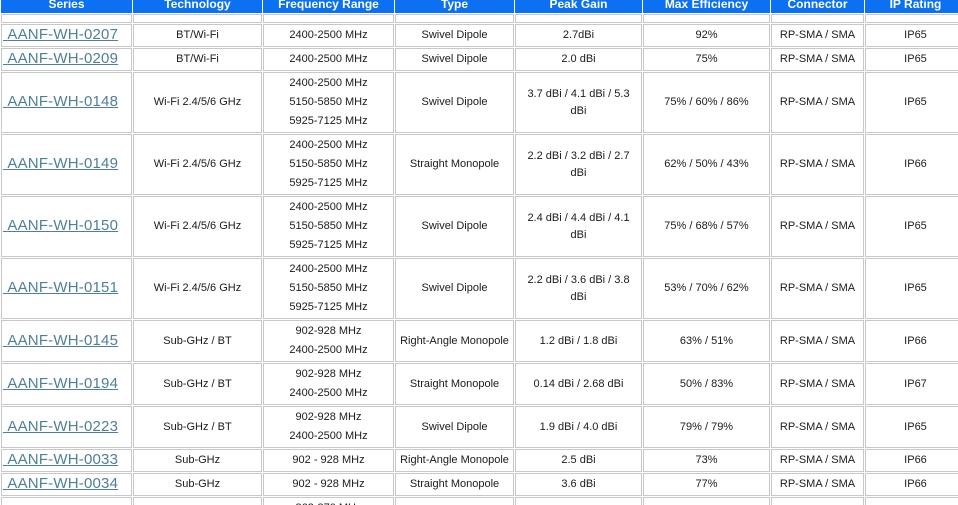 This screenshot has height=505, width=958. I want to click on cell-peak-gain: 2.7dBi, so click(578, 35).